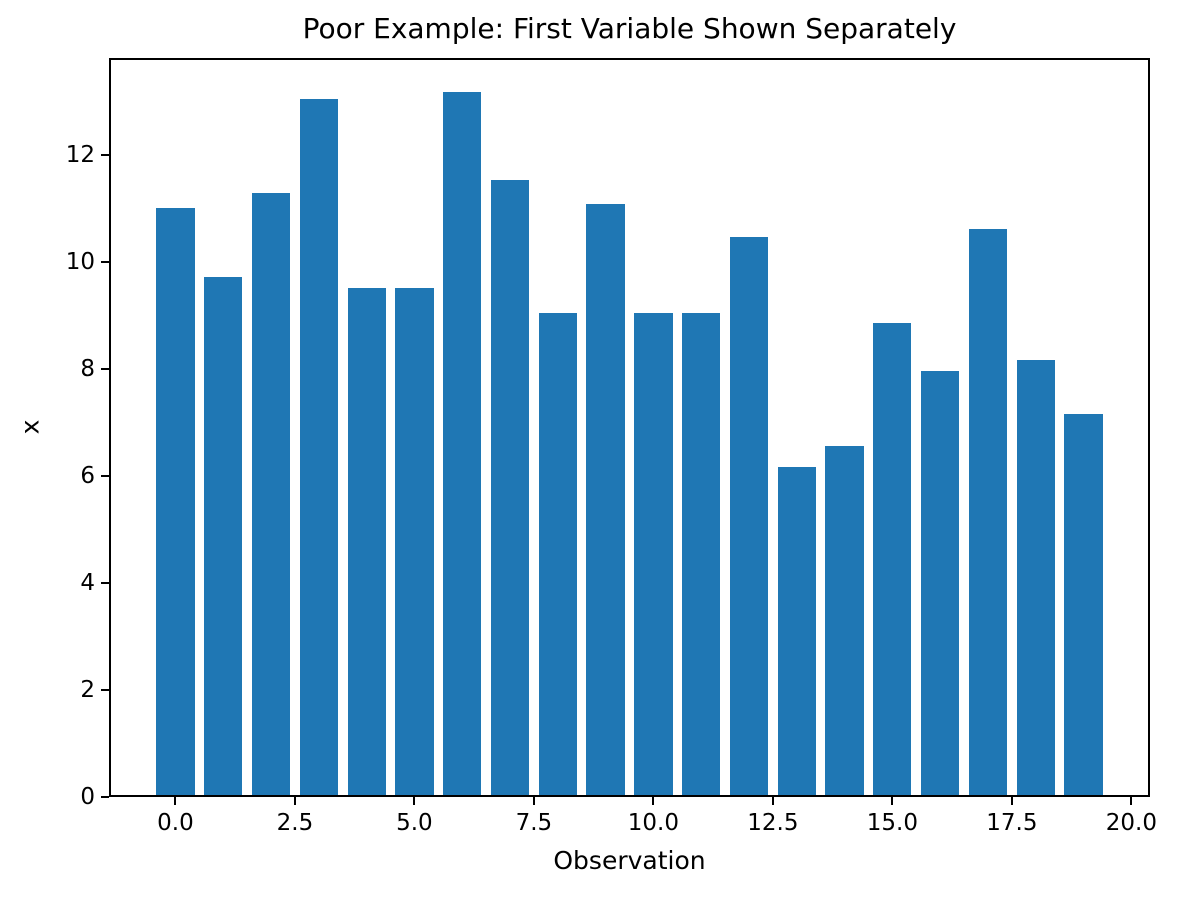  What do you see at coordinates (892, 823) in the screenshot?
I see `x-tick-label: 15.0` at bounding box center [892, 823].